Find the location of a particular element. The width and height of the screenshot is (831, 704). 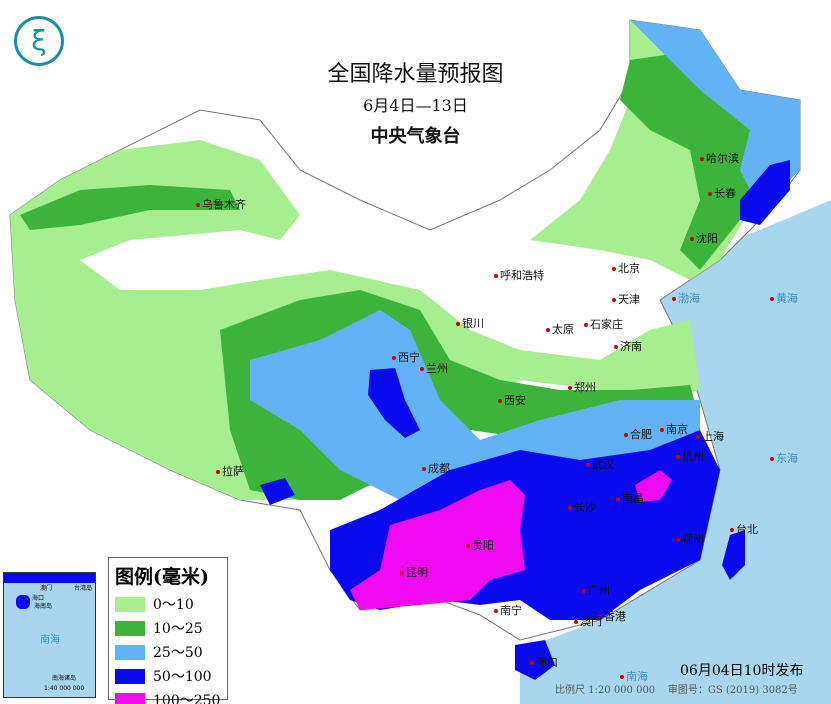

city-label: 长春 is located at coordinates (722, 193).